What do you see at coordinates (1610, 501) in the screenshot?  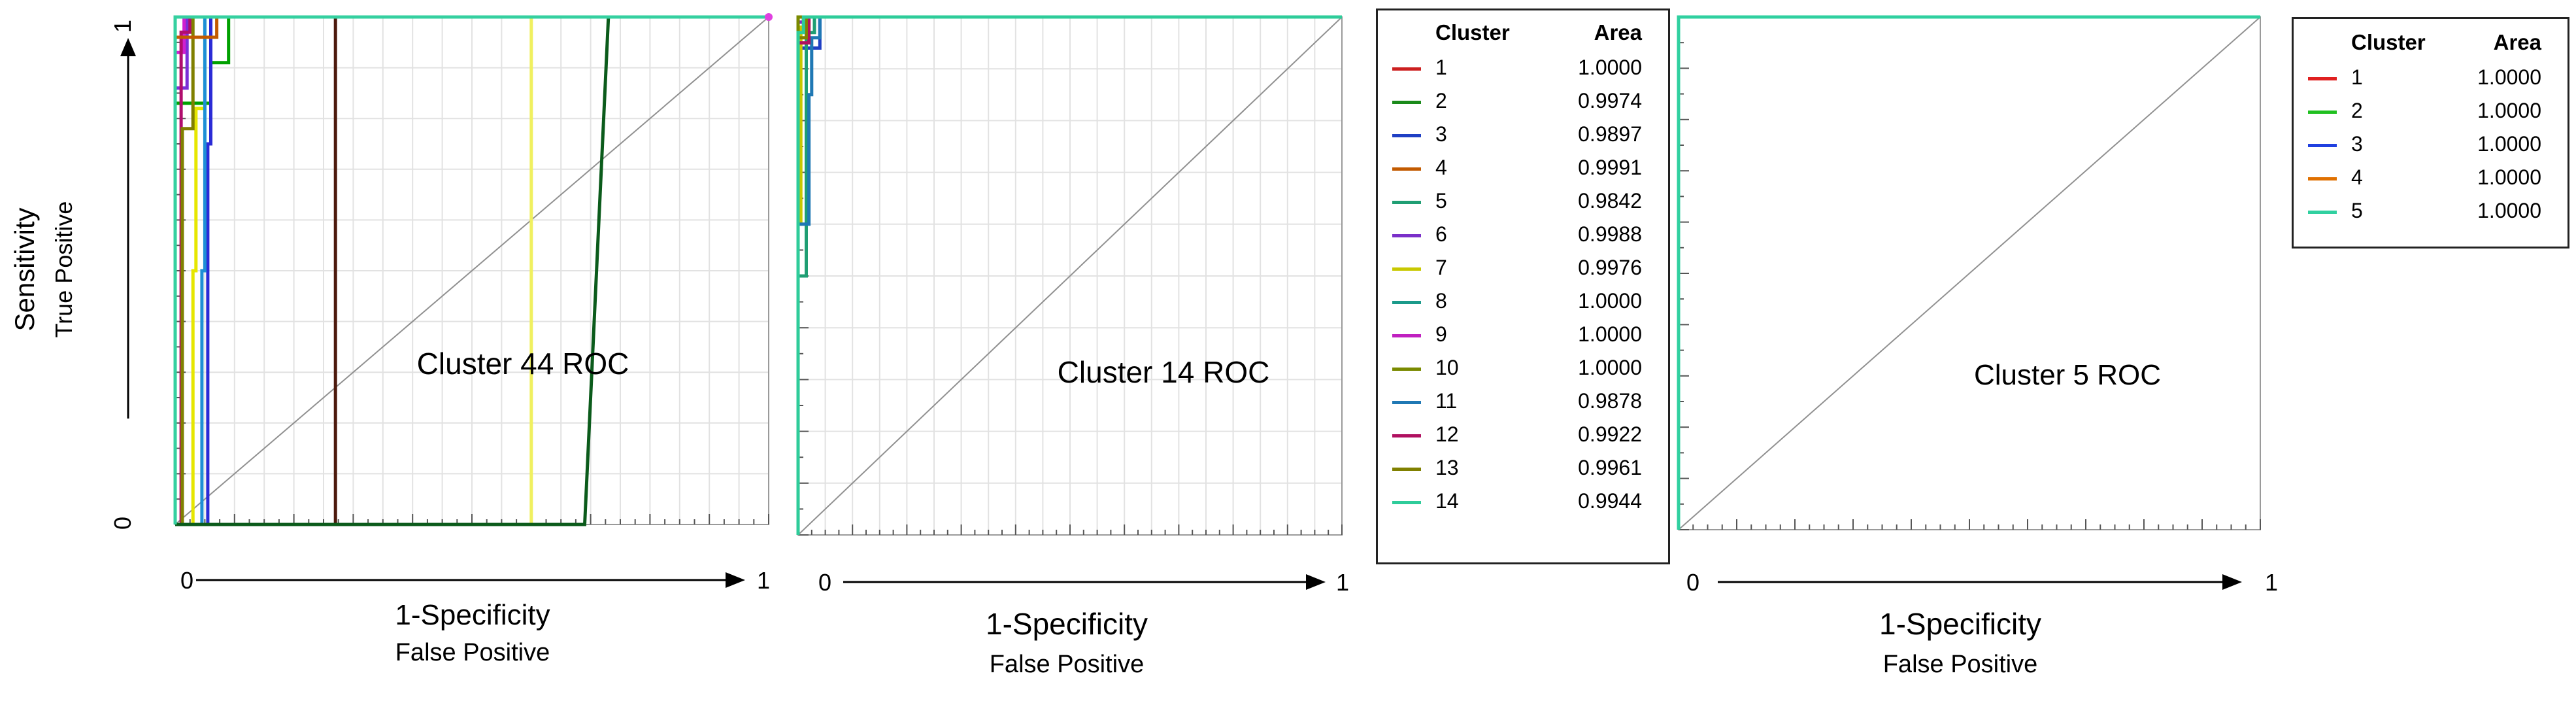 I see `legend-area-value: 0.9944` at bounding box center [1610, 501].